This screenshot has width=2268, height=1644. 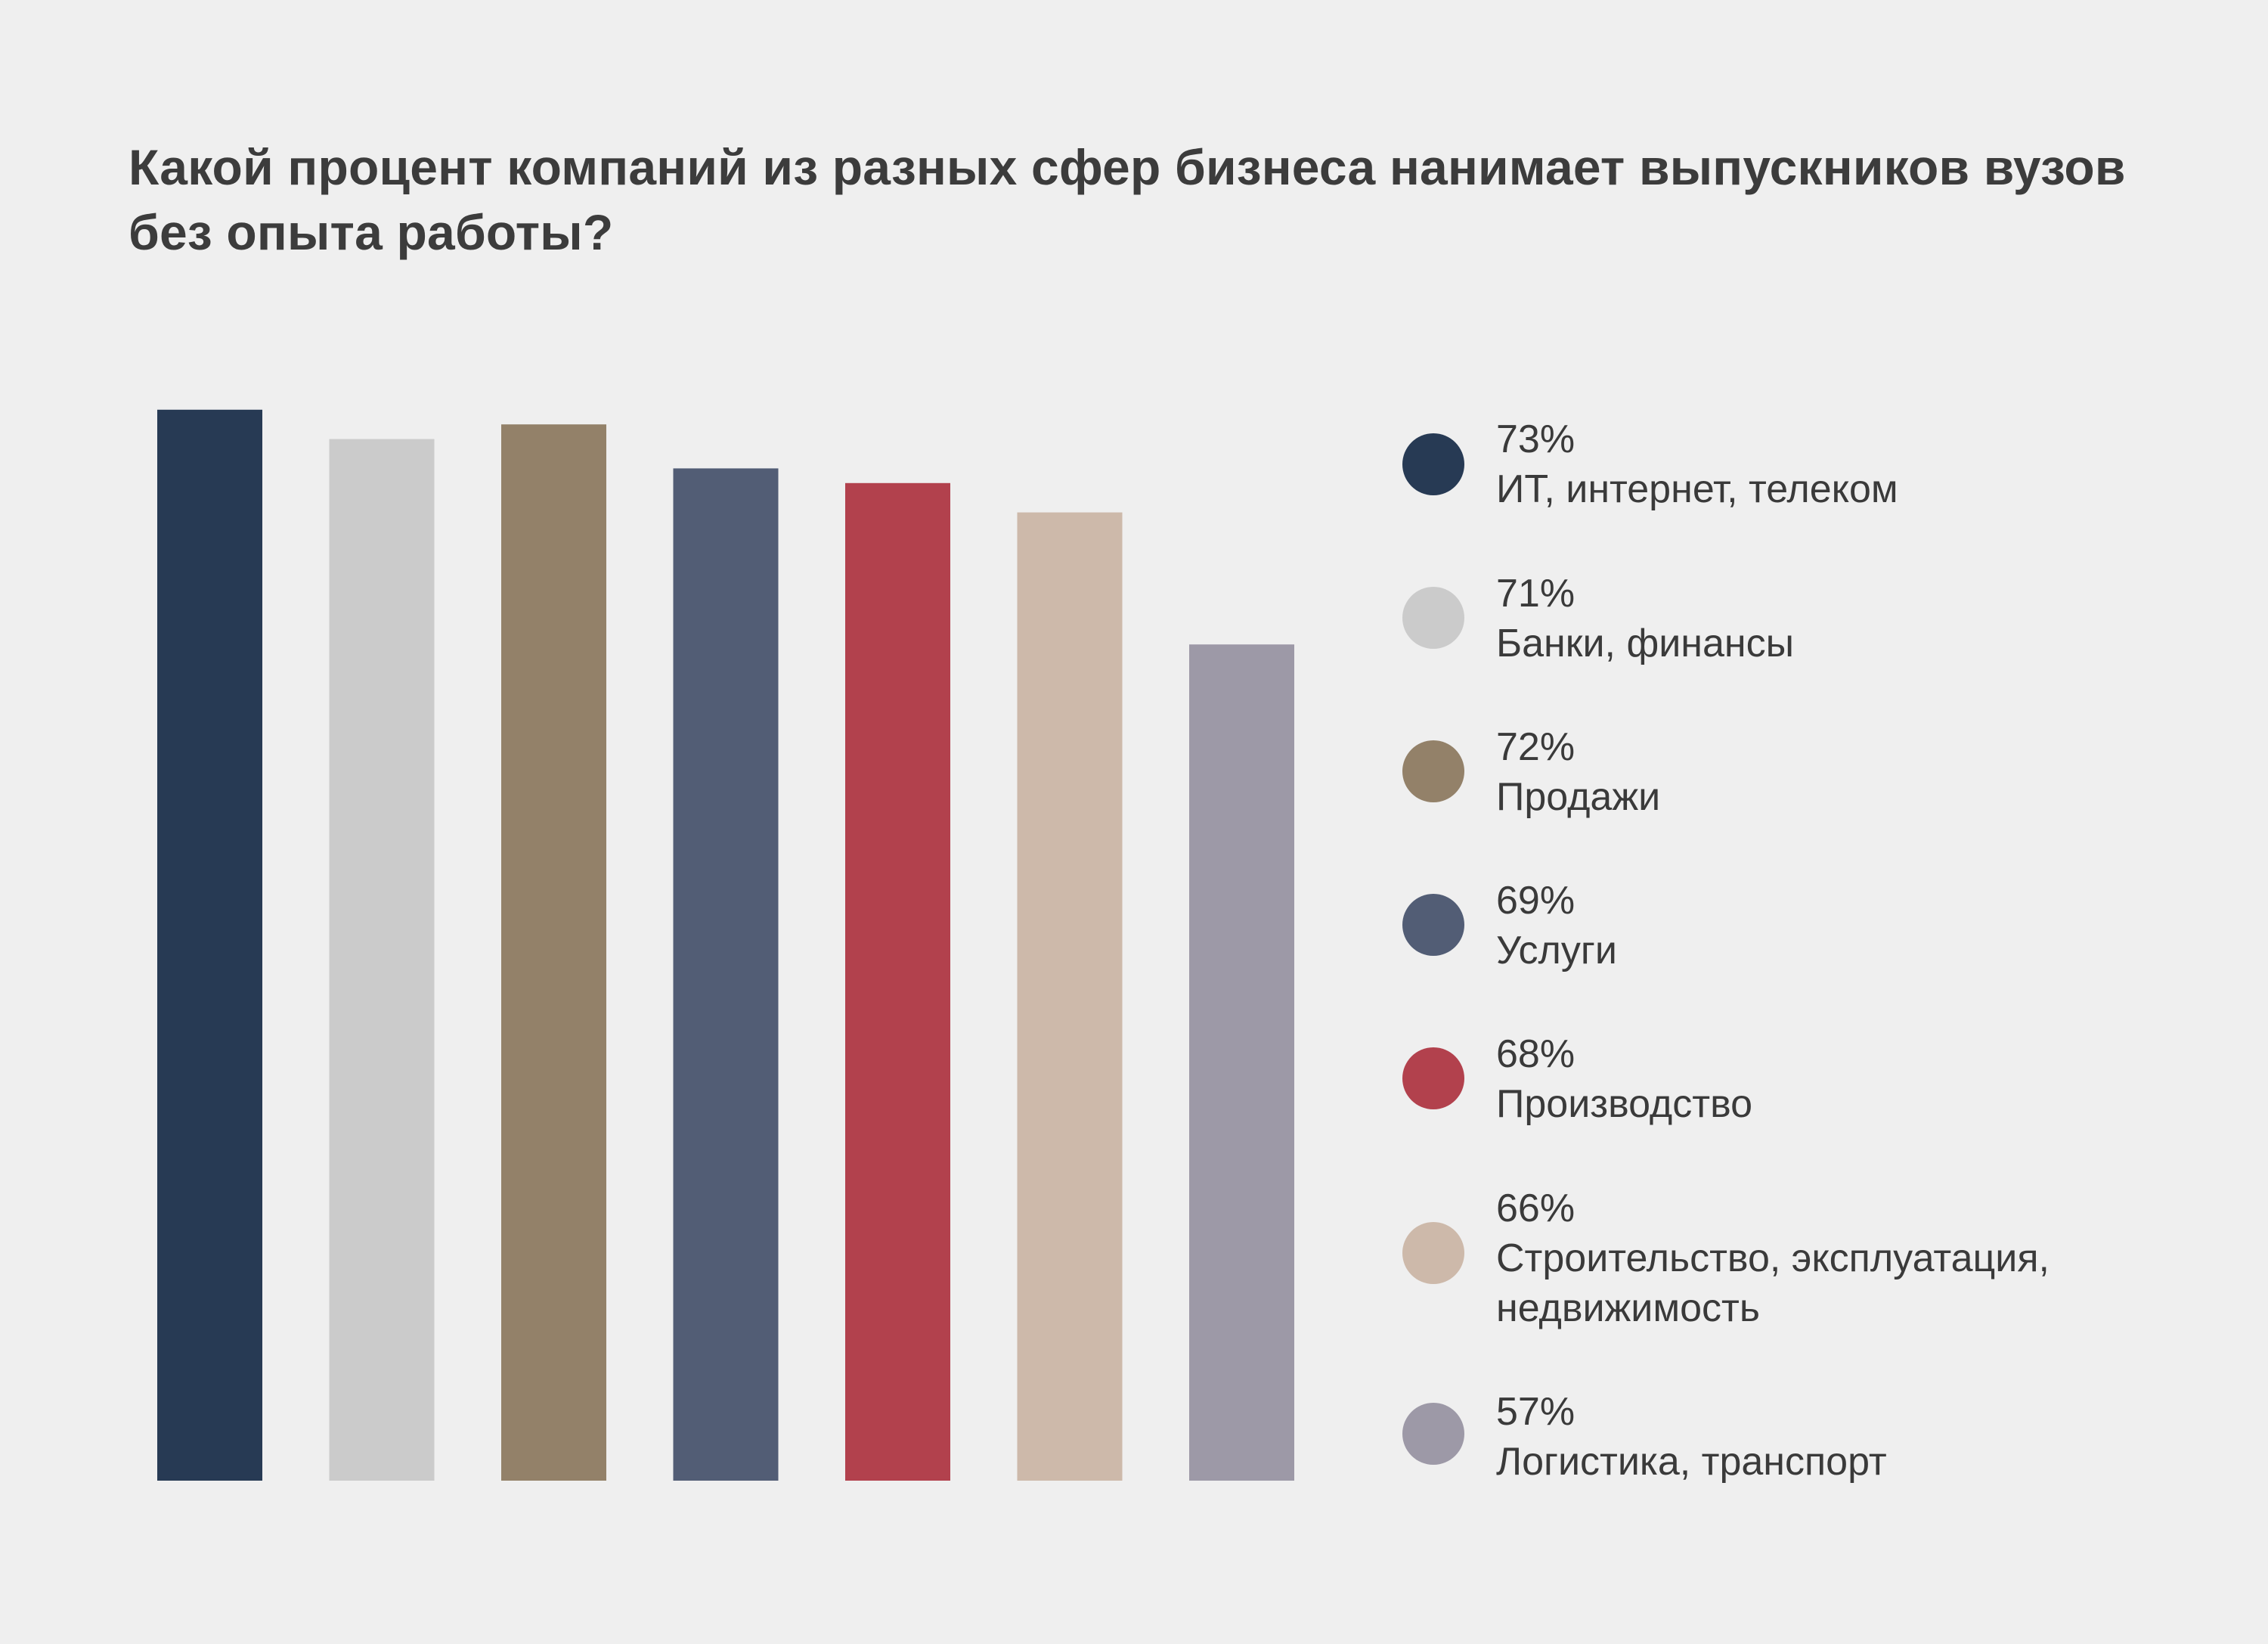 What do you see at coordinates (1536, 747) in the screenshot?
I see `legend-value-label: 72%` at bounding box center [1536, 747].